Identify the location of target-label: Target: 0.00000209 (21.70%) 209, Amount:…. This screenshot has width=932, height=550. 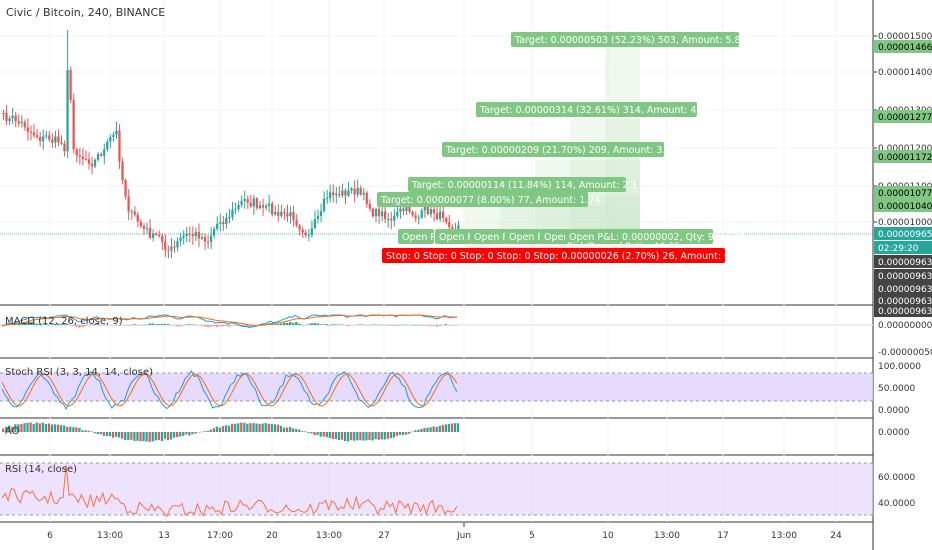
(561, 150).